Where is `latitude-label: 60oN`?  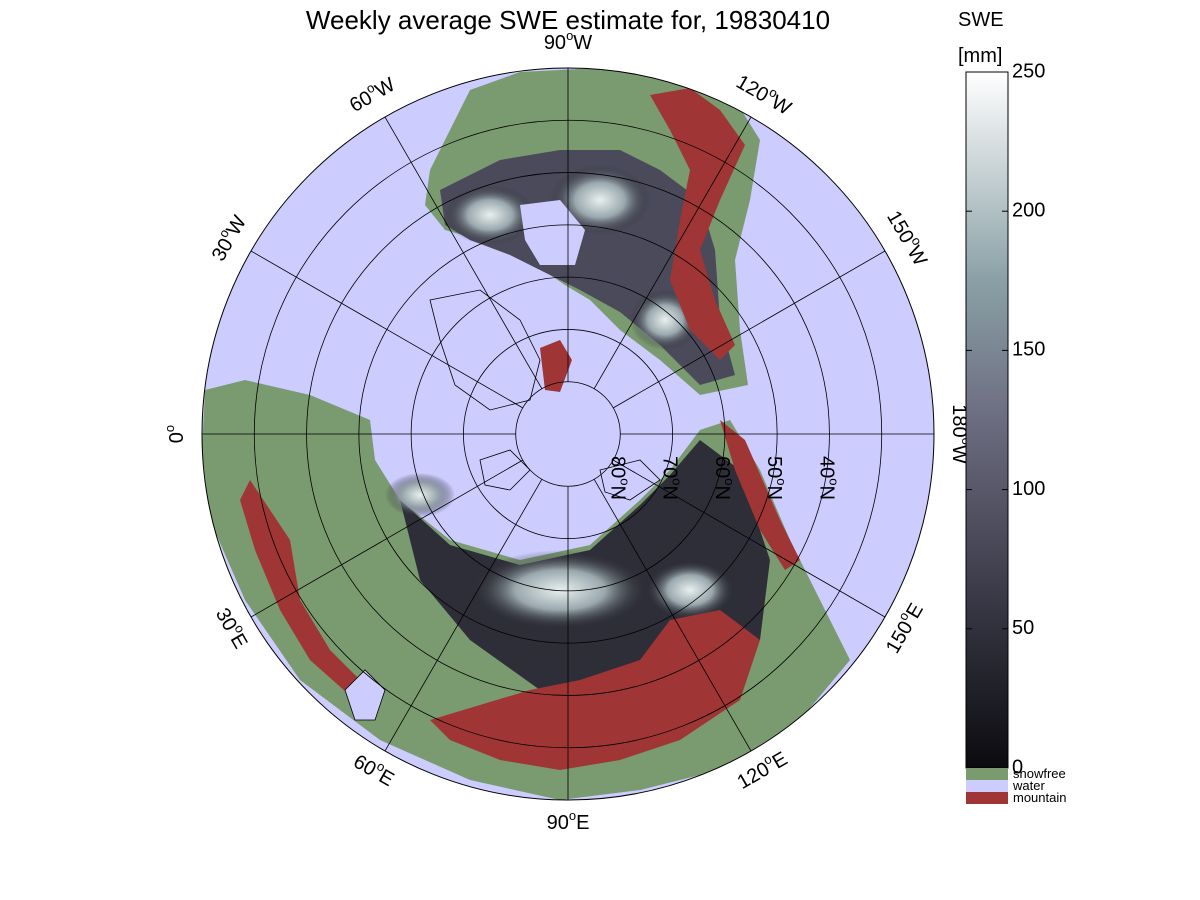 latitude-label: 60oN is located at coordinates (724, 478).